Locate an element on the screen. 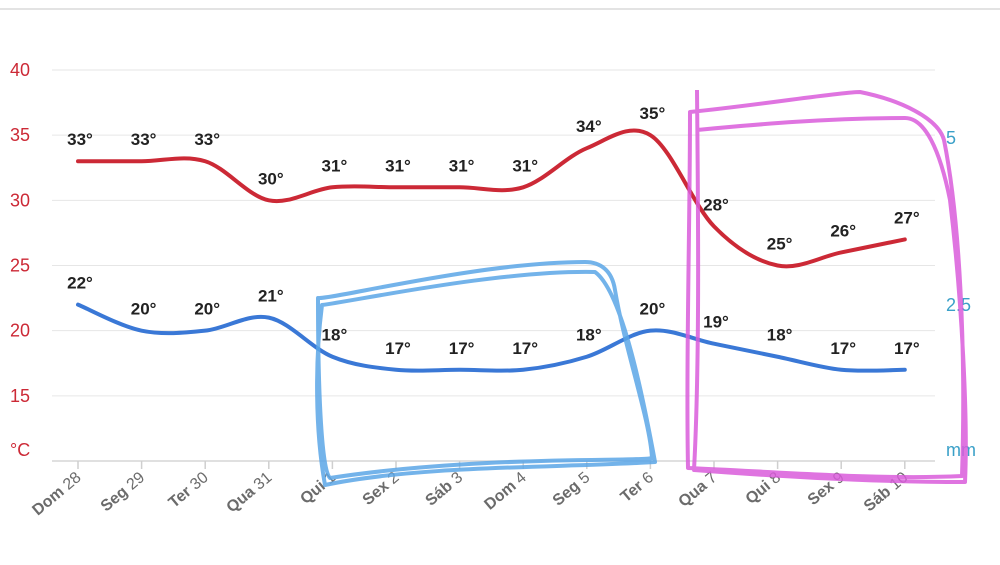  y-tick-label-right: 5 is located at coordinates (951, 138).